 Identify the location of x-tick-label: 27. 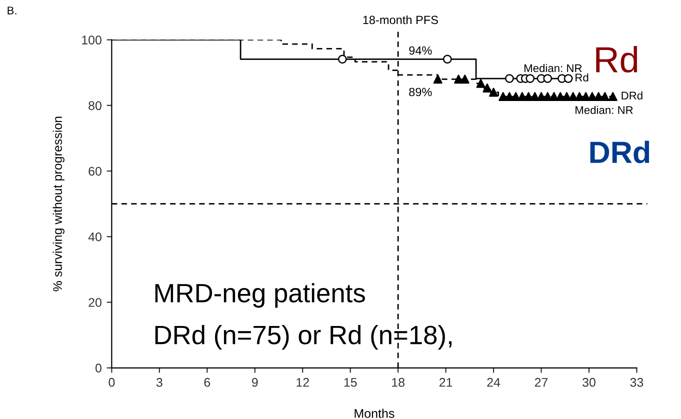
(541, 382).